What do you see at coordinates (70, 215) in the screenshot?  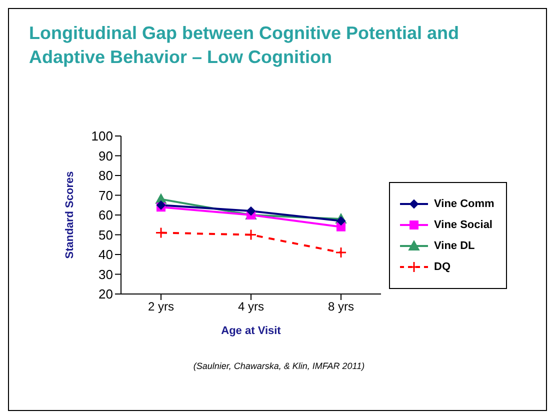 I see `y-axis-title: Standard Scores` at bounding box center [70, 215].